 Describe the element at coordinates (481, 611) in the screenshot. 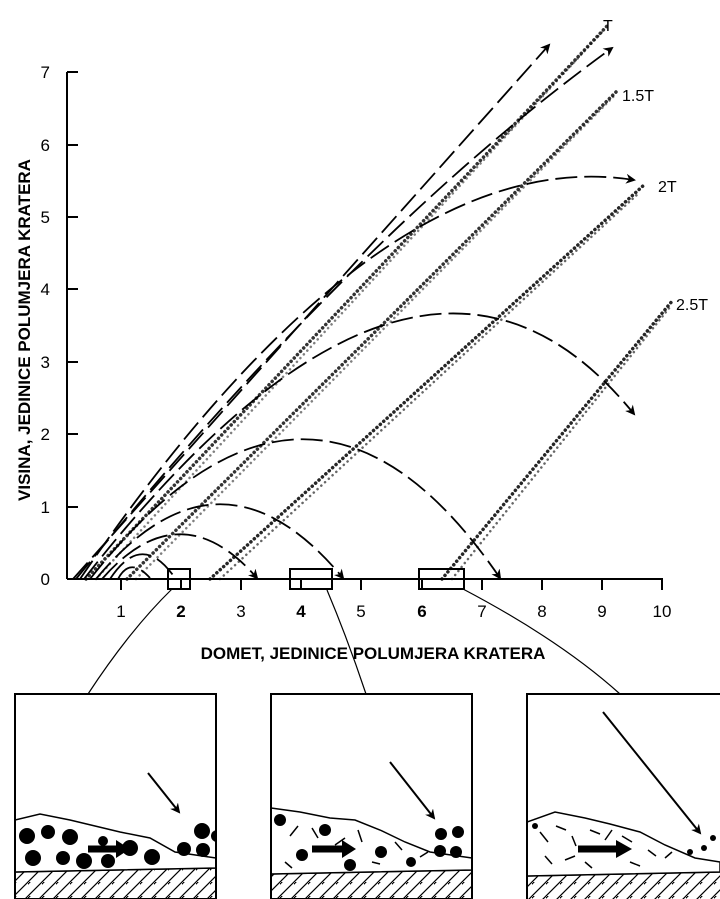

I see `x-tick-label: 7` at that location.